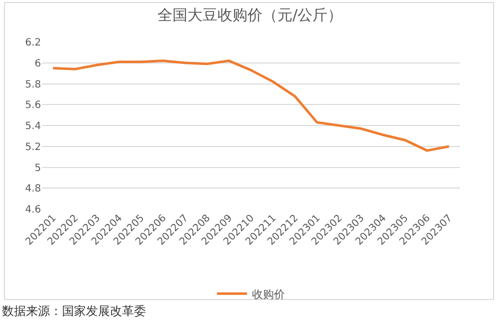 Image resolution: width=500 pixels, height=323 pixels. What do you see at coordinates (33, 43) in the screenshot?
I see `y-tick-label: 6.2` at bounding box center [33, 43].